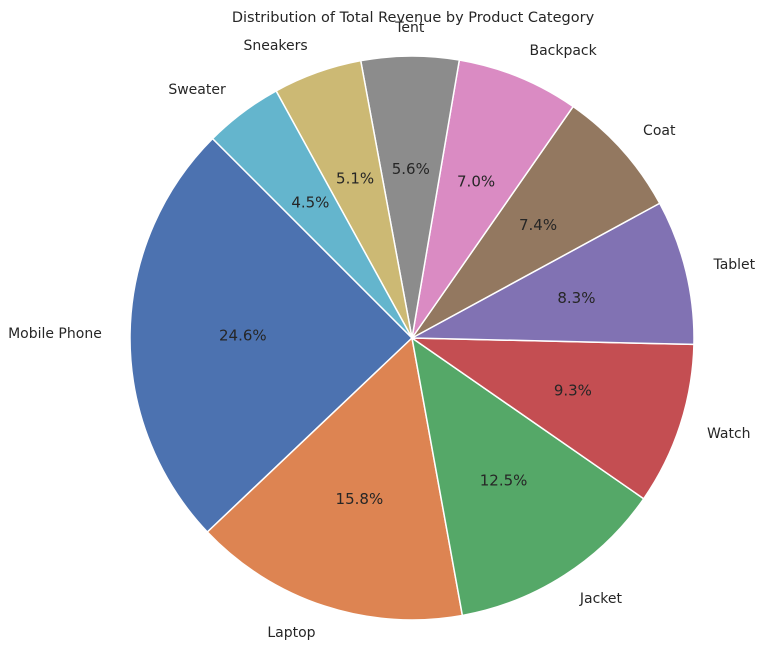 The height and width of the screenshot is (657, 766). Describe the element at coordinates (538, 225) in the screenshot. I see `percent-label: 7.4%` at that location.